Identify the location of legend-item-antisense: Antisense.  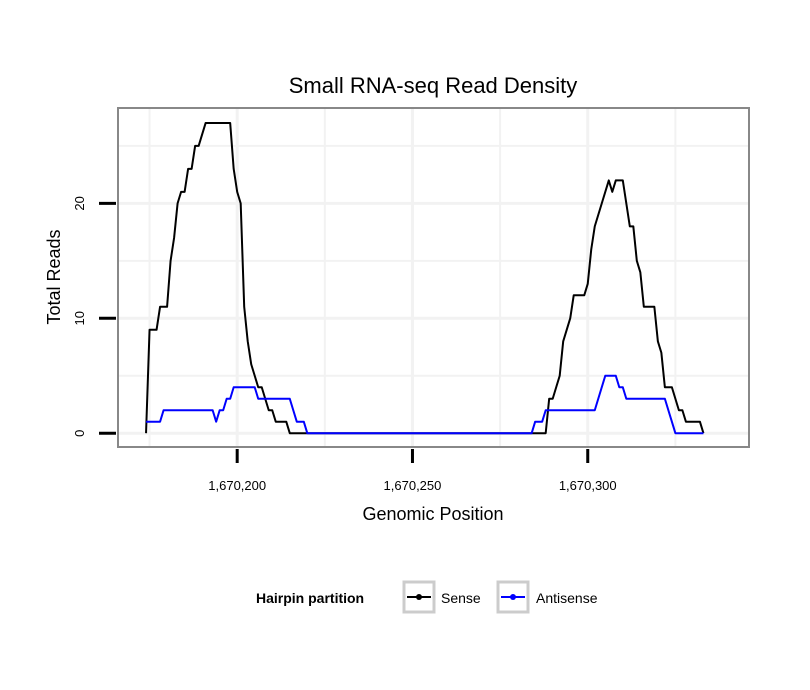
(547, 597).